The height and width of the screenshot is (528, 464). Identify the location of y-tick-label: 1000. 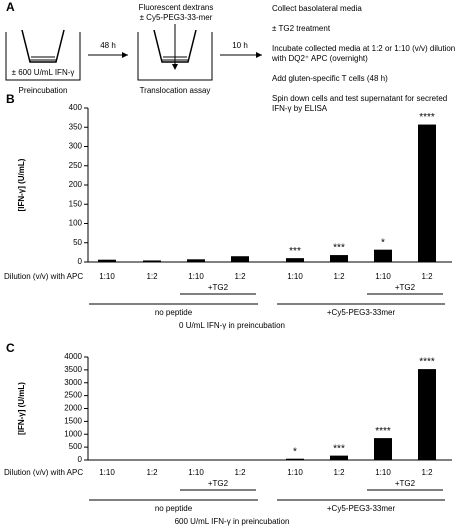
(73, 433).